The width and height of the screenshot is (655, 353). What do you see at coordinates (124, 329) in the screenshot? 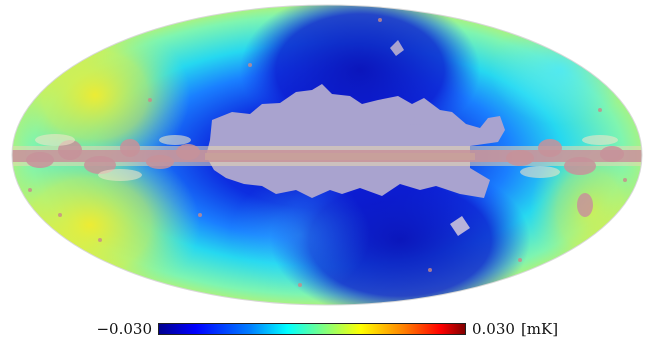
I see `colorbar-min-label: −0.030` at bounding box center [124, 329].